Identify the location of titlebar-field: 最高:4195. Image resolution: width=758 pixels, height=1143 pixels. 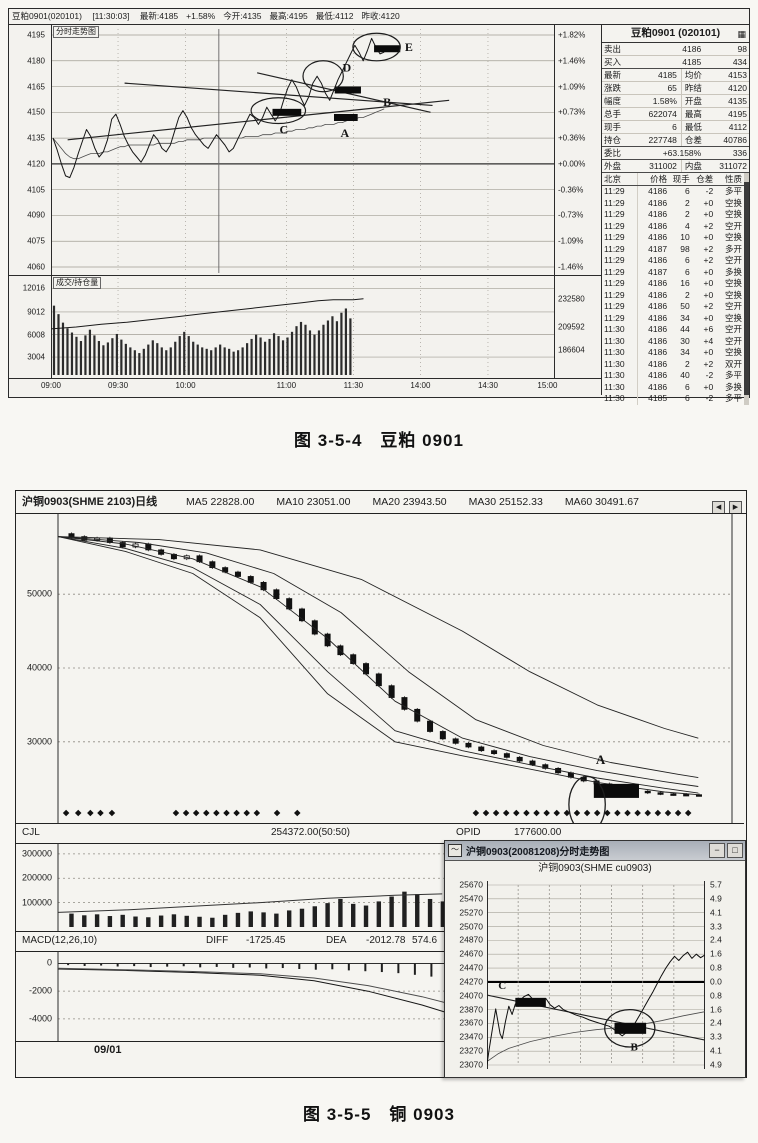
(288, 16).